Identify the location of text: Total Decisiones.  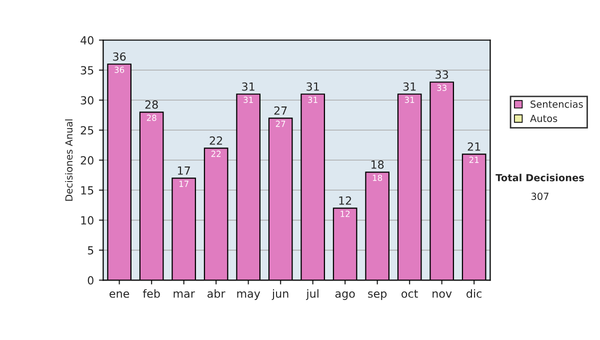
(540, 178).